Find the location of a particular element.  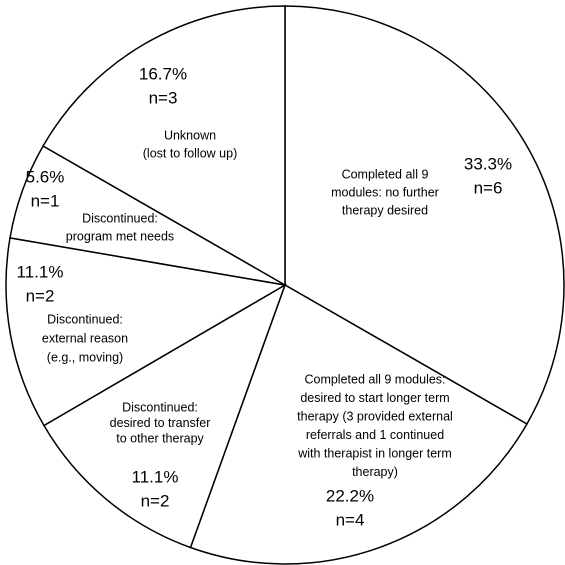

slice-description: desired to transfer is located at coordinates (160, 423).